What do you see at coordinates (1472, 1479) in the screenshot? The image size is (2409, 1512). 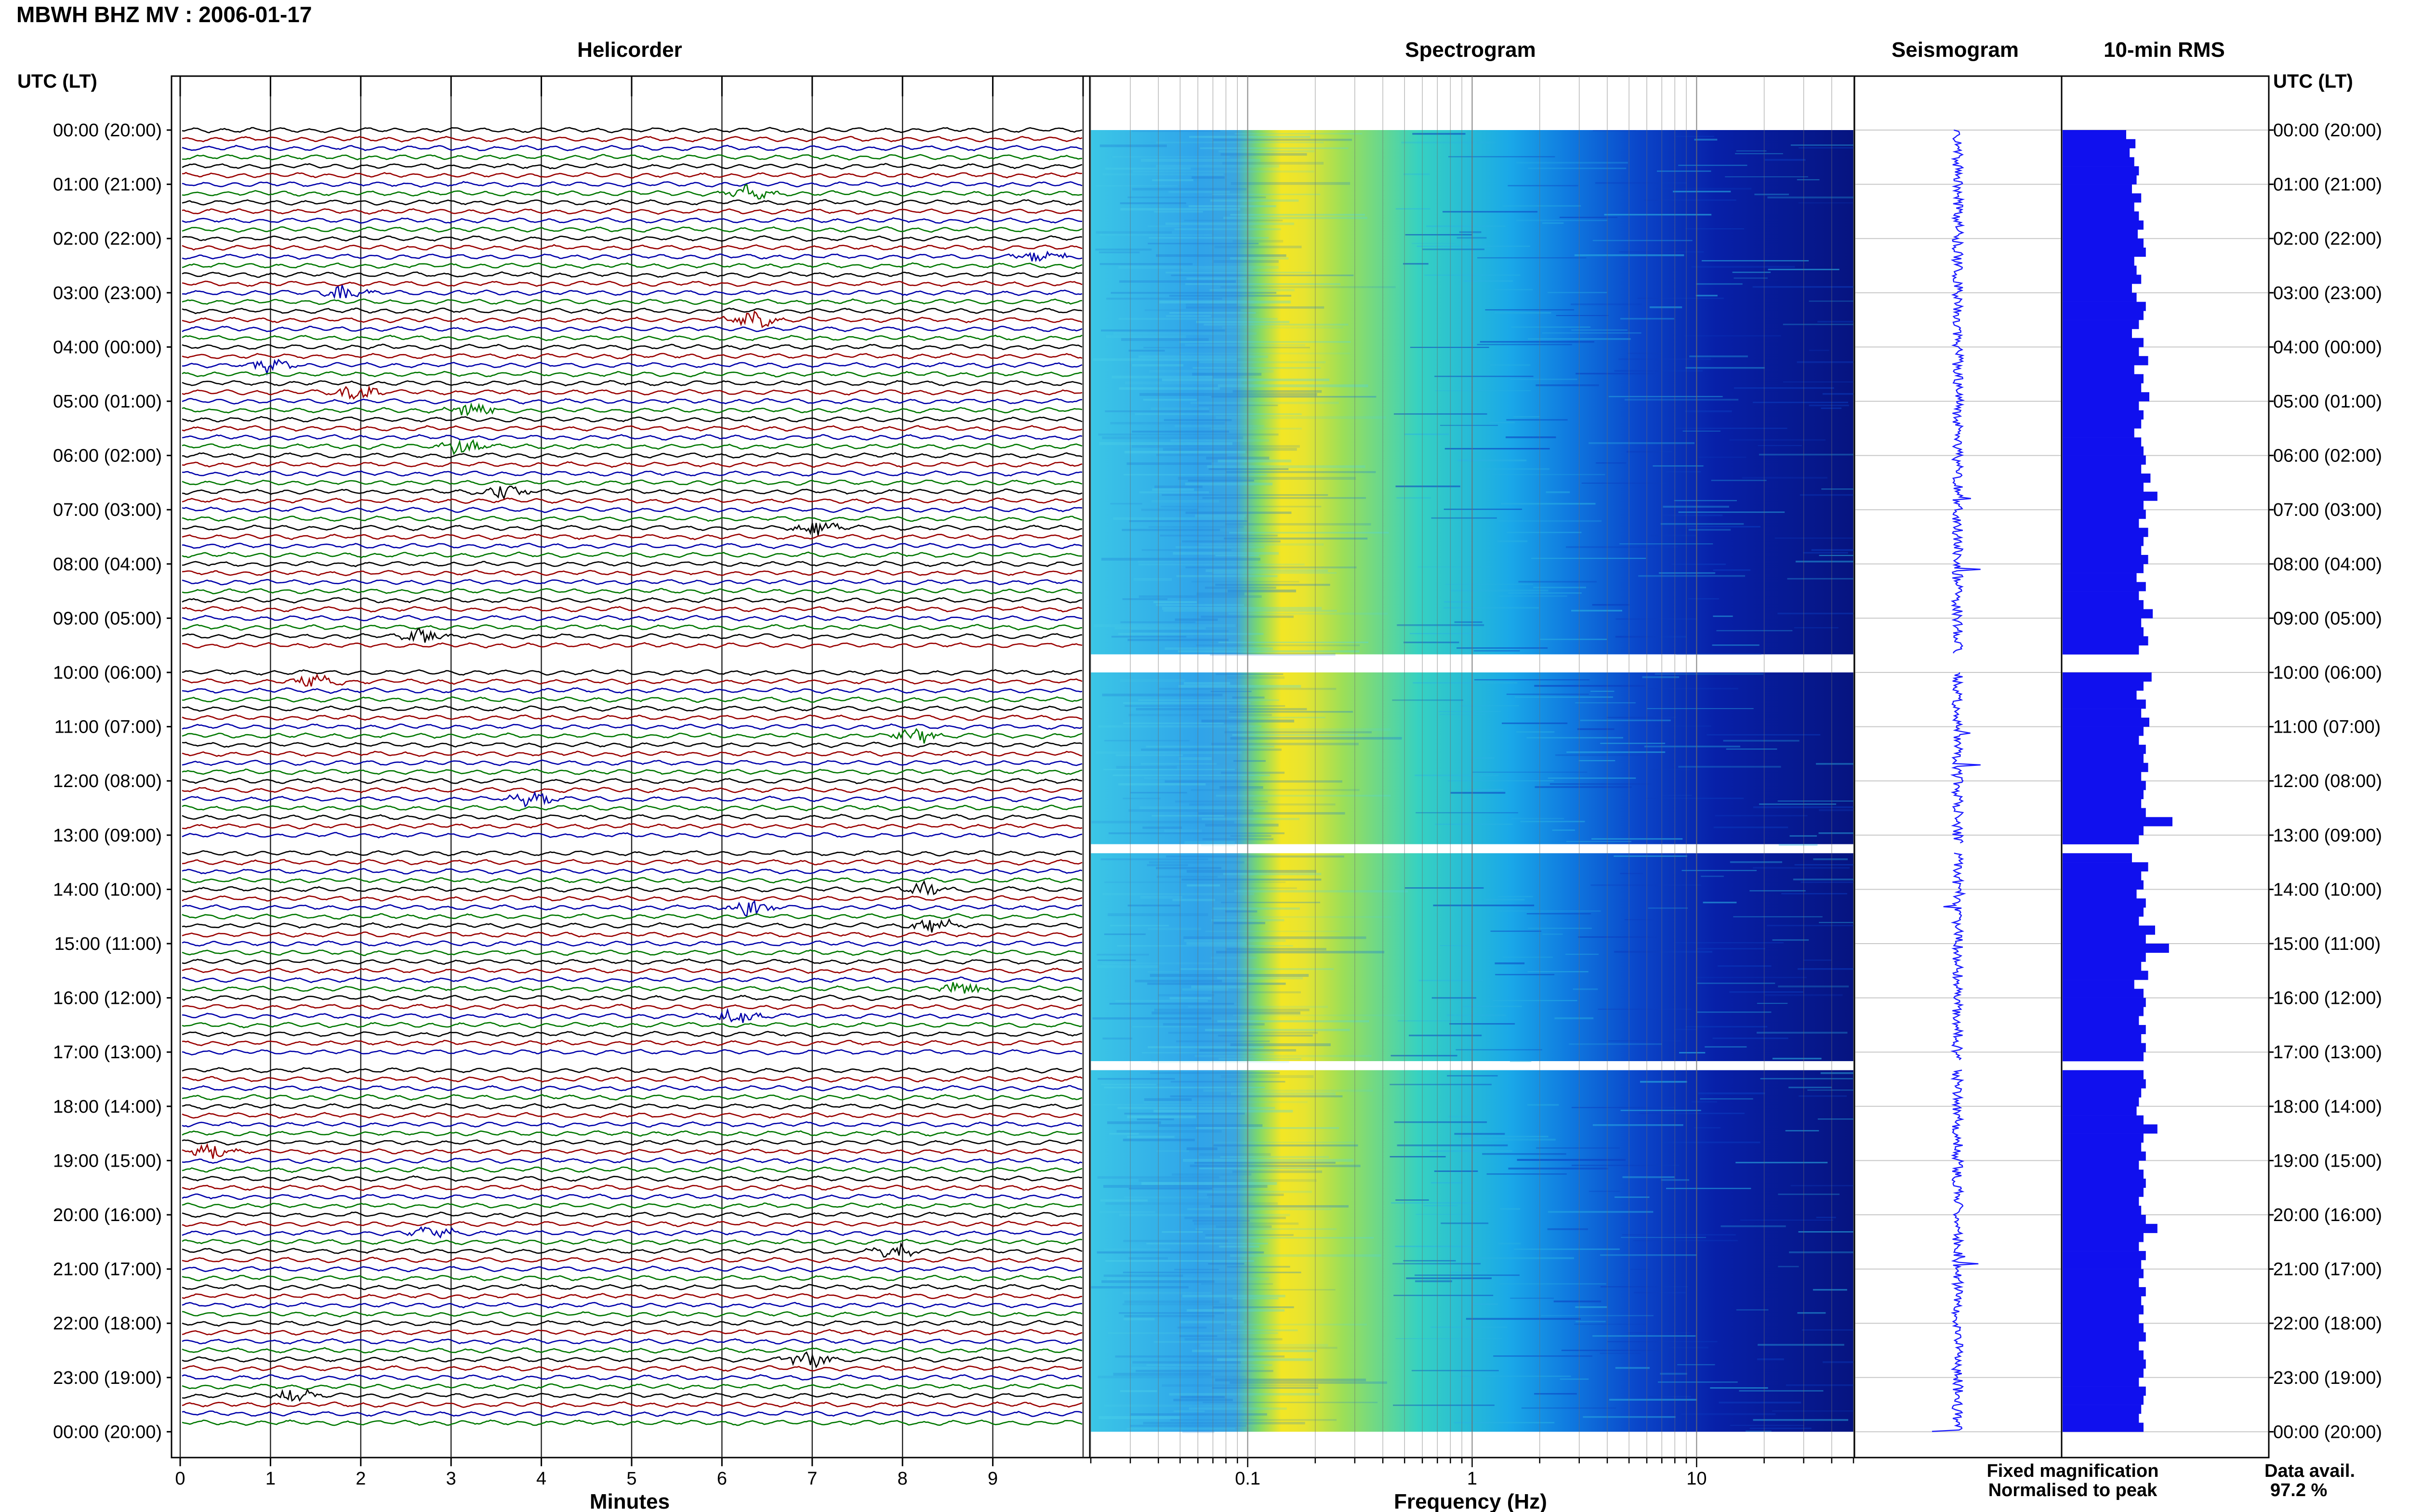 I see `frequency-tick-label: 1` at bounding box center [1472, 1479].